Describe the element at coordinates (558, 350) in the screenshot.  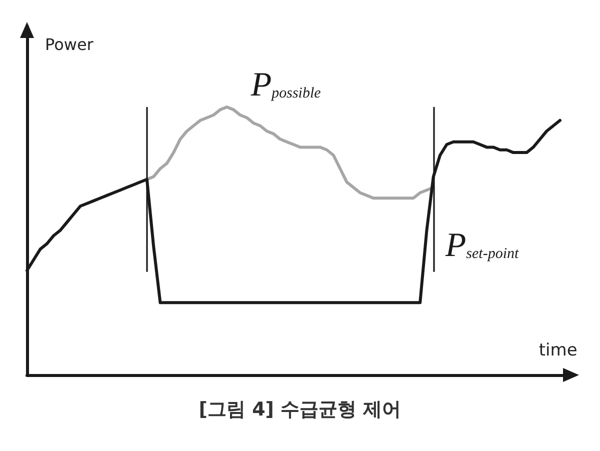
I see `x-axis-title: time` at that location.